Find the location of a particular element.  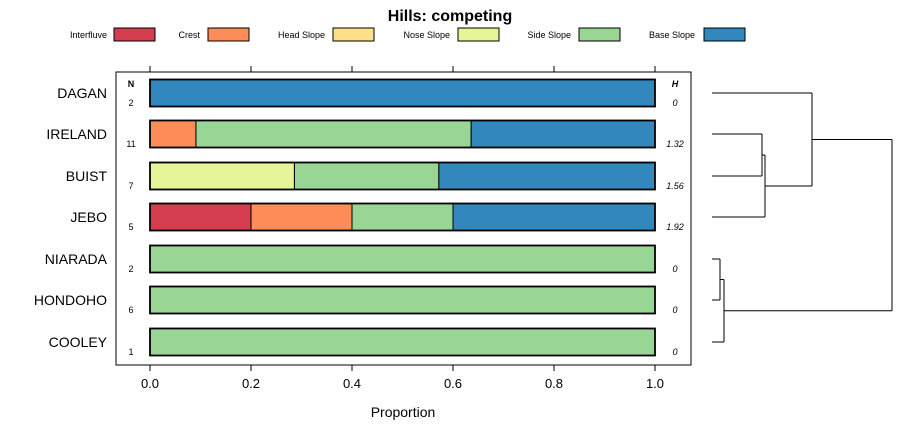

category-label: COOLEY is located at coordinates (78, 342).